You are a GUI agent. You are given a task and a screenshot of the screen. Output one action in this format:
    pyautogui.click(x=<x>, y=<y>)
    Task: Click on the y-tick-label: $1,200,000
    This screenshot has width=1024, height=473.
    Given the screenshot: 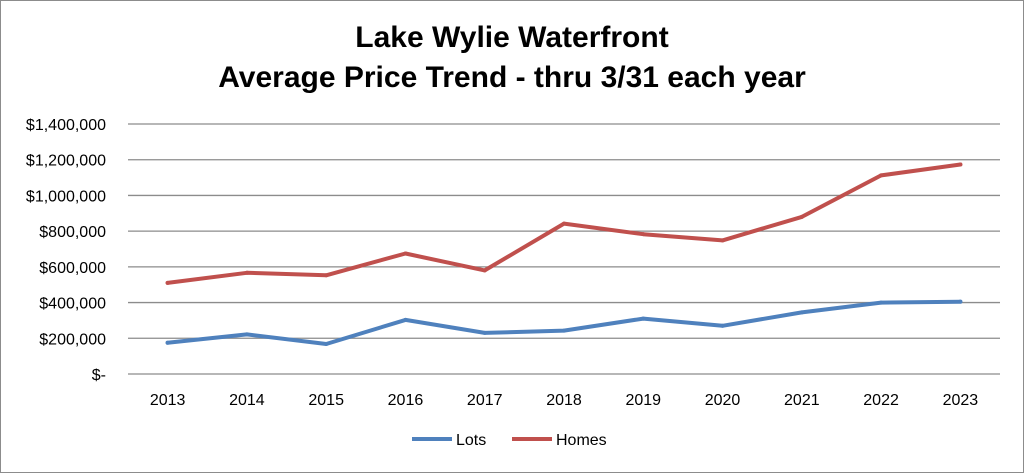 What is the action you would take?
    pyautogui.click(x=66, y=161)
    